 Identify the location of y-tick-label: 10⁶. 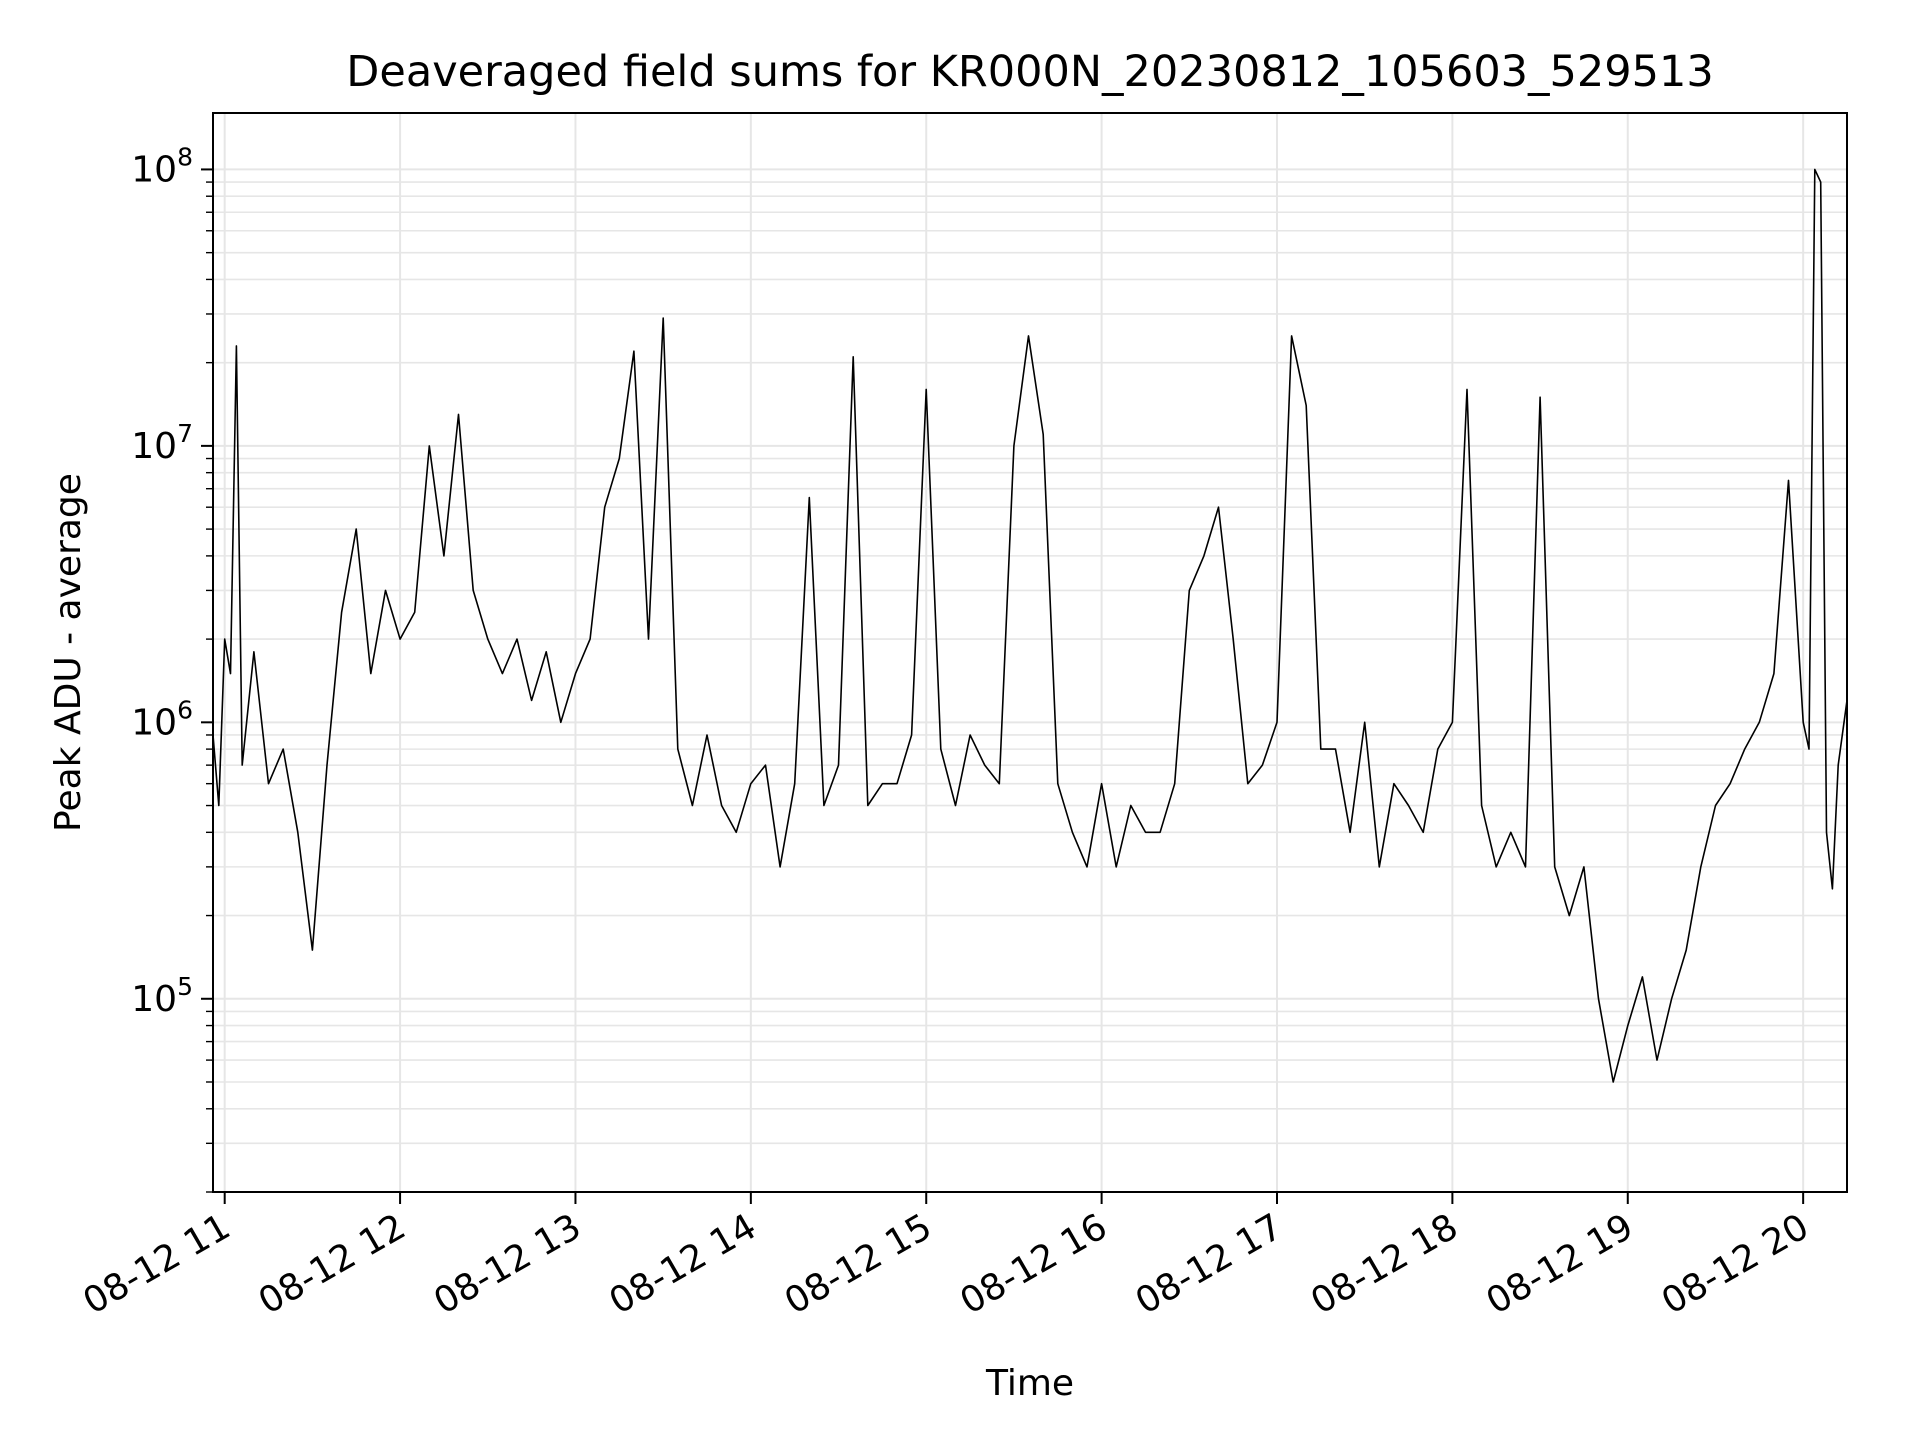
(162, 719).